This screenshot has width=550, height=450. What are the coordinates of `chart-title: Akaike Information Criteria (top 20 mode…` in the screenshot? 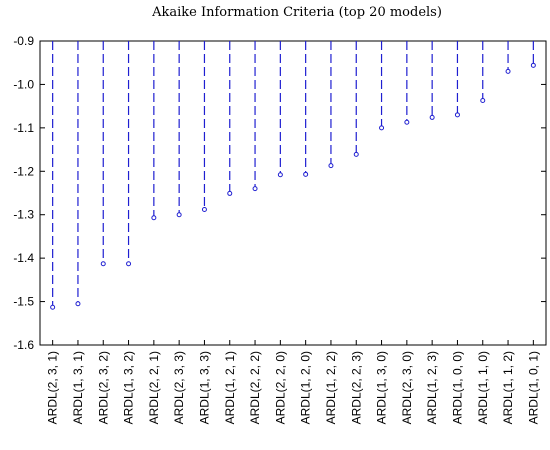 It's located at (296, 12).